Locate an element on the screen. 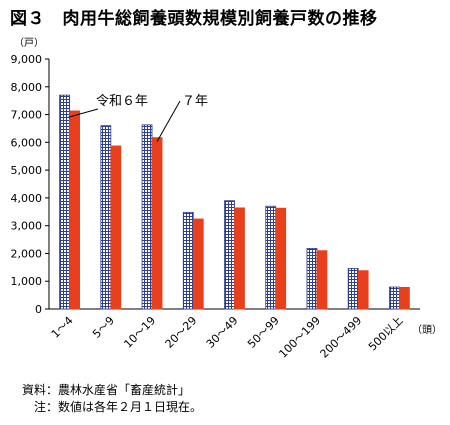 Image resolution: width=450 pixels, height=425 pixels. y-tick-label: 8,000 is located at coordinates (27, 87).